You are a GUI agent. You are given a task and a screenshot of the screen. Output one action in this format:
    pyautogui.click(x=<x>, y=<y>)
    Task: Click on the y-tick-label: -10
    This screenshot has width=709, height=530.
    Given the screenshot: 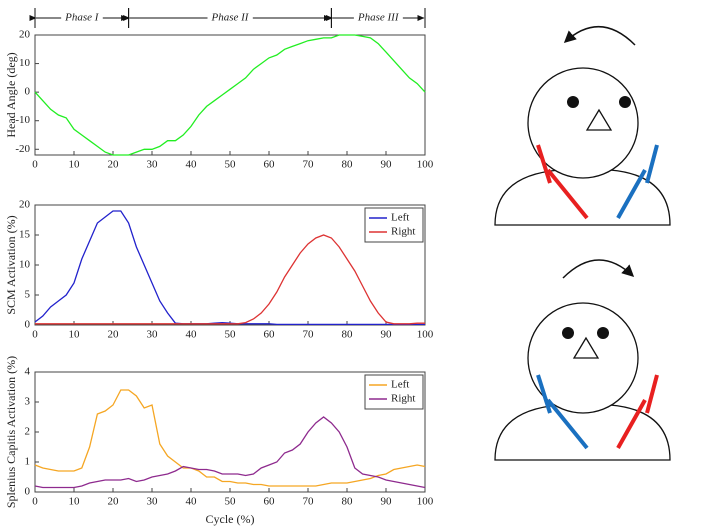 What is the action you would take?
    pyautogui.click(x=22, y=120)
    